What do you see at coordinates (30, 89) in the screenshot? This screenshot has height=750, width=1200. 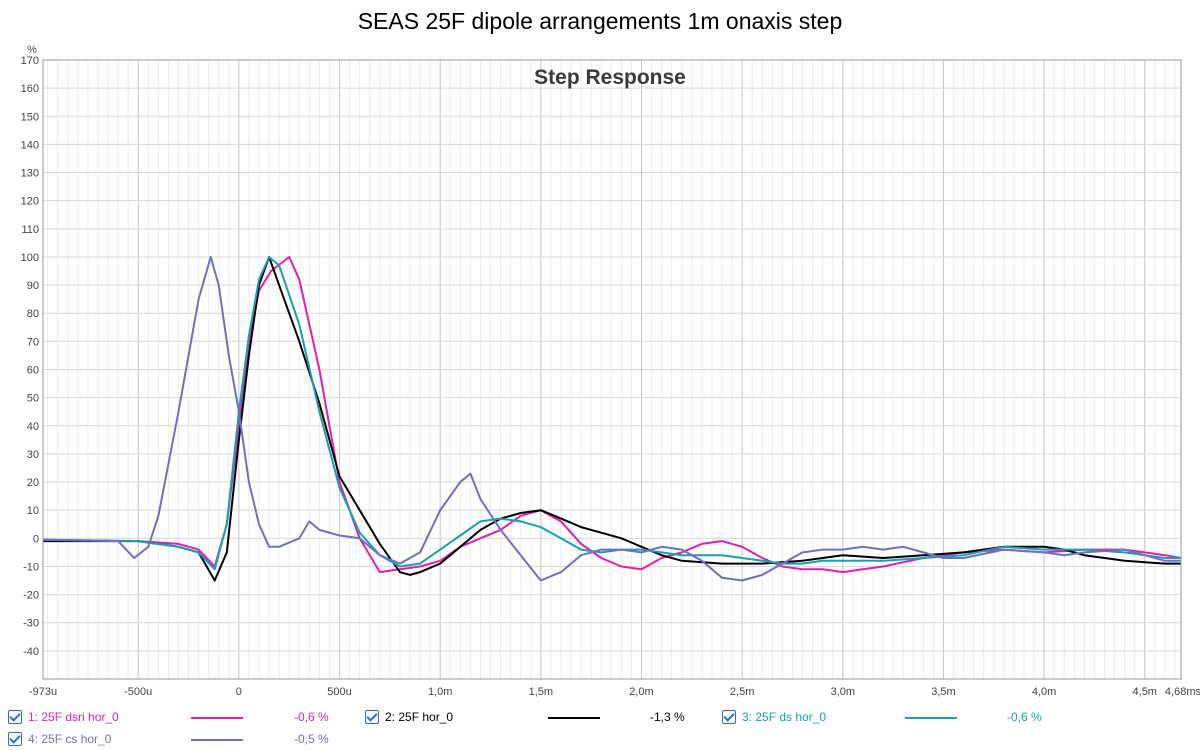 I see `y-tick-label: 160` at bounding box center [30, 89].